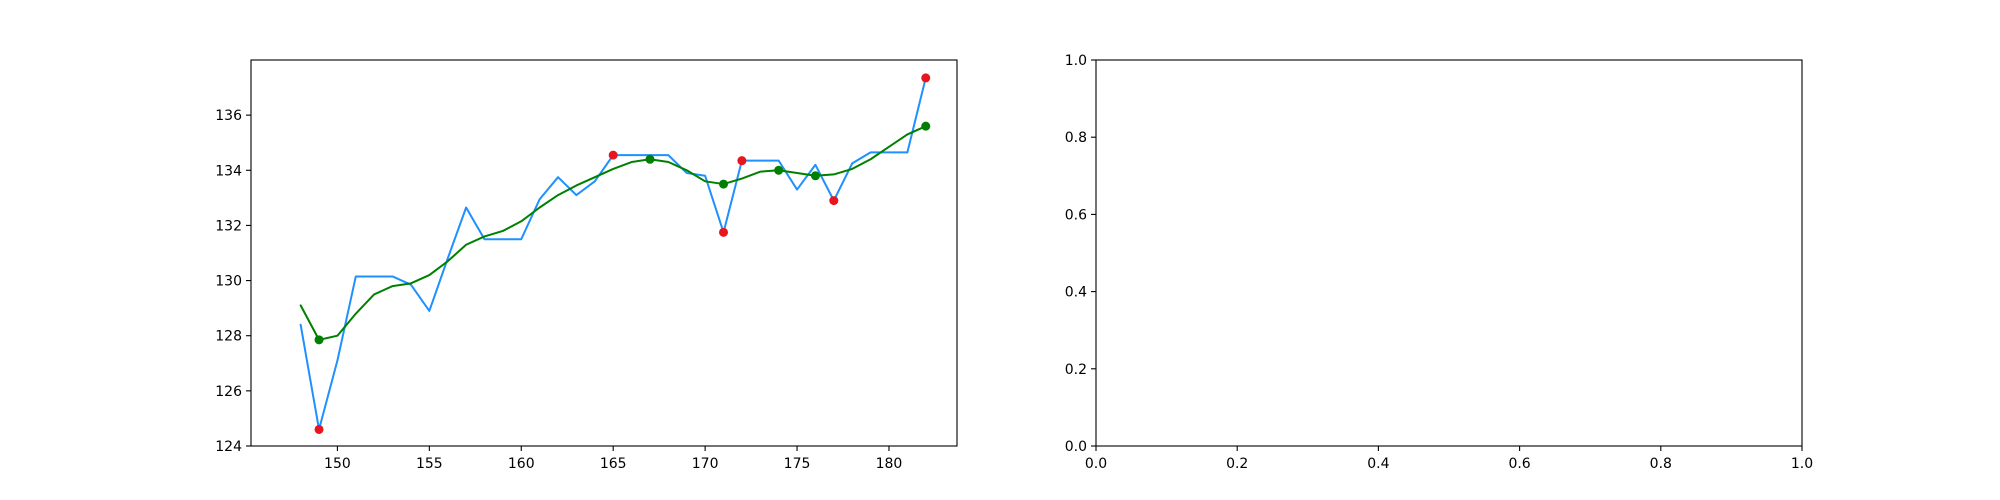 The image size is (2000, 500). Describe the element at coordinates (337, 464) in the screenshot. I see `left-x-tick-label: 150` at that location.